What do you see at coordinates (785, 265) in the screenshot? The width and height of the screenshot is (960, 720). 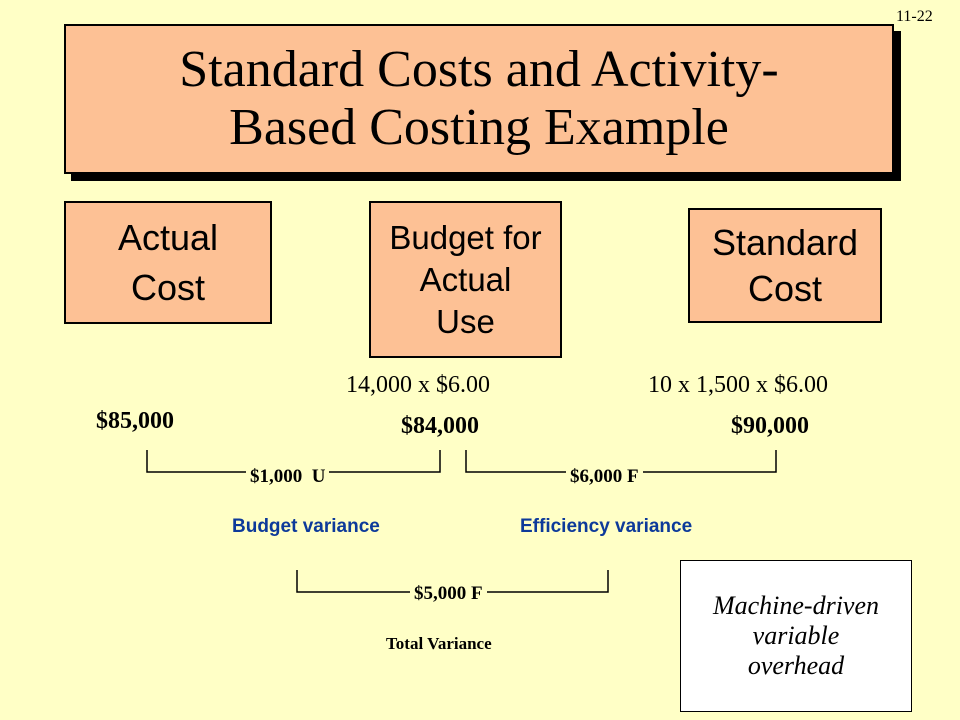 I see `standard-cost-box: Standard Cost` at bounding box center [785, 265].